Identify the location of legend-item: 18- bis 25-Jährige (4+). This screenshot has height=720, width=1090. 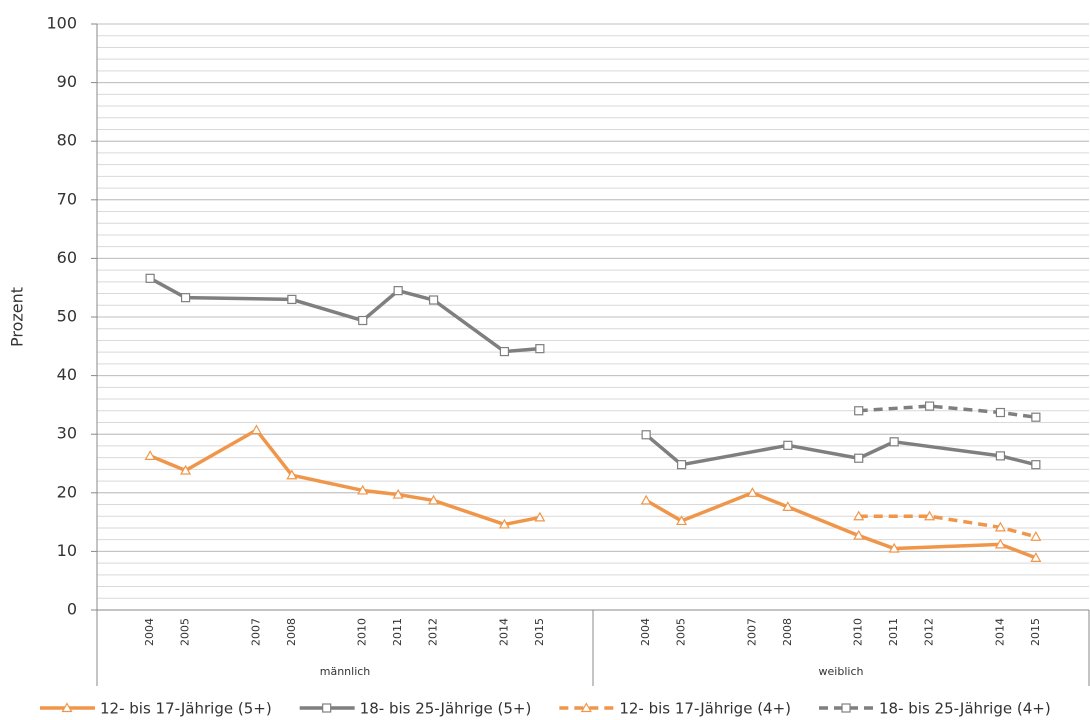
(935, 709).